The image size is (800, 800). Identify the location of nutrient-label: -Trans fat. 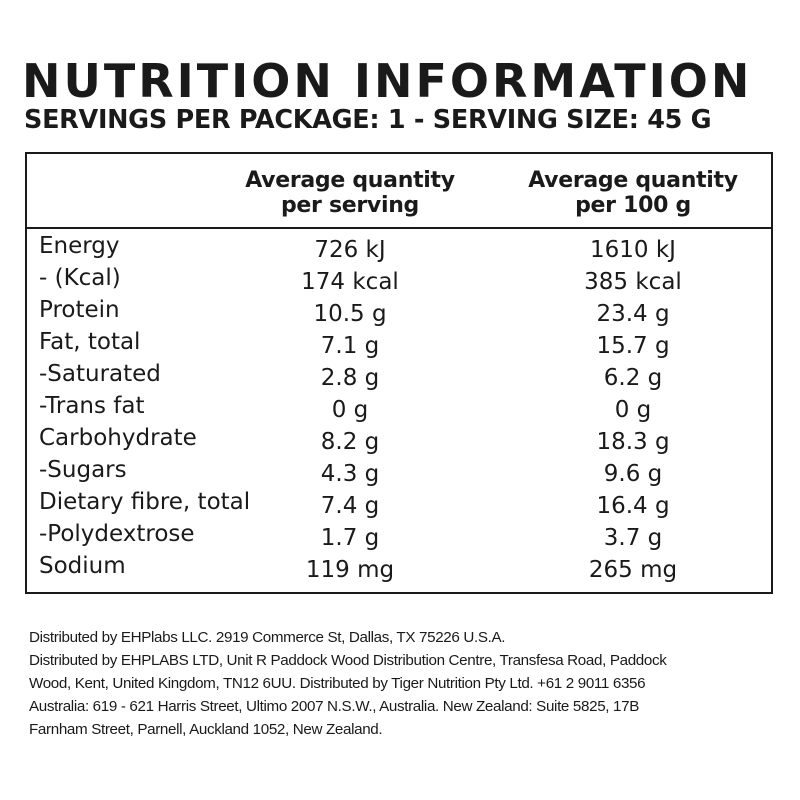
(92, 406).